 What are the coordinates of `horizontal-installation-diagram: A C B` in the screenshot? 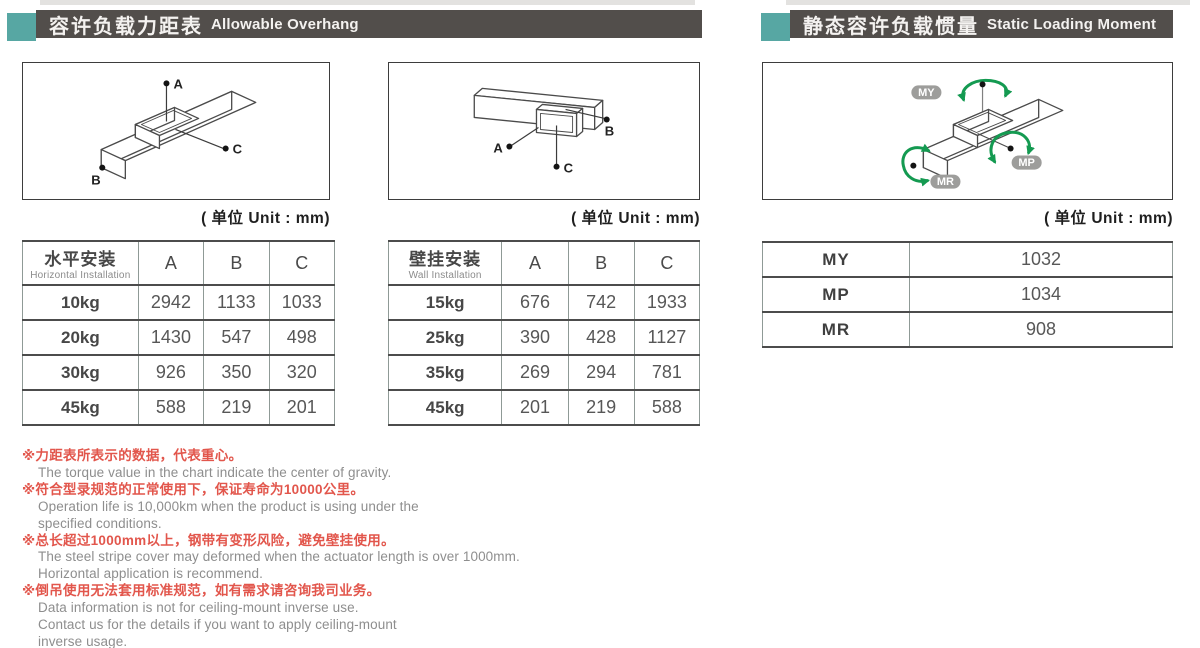 It's located at (176, 131).